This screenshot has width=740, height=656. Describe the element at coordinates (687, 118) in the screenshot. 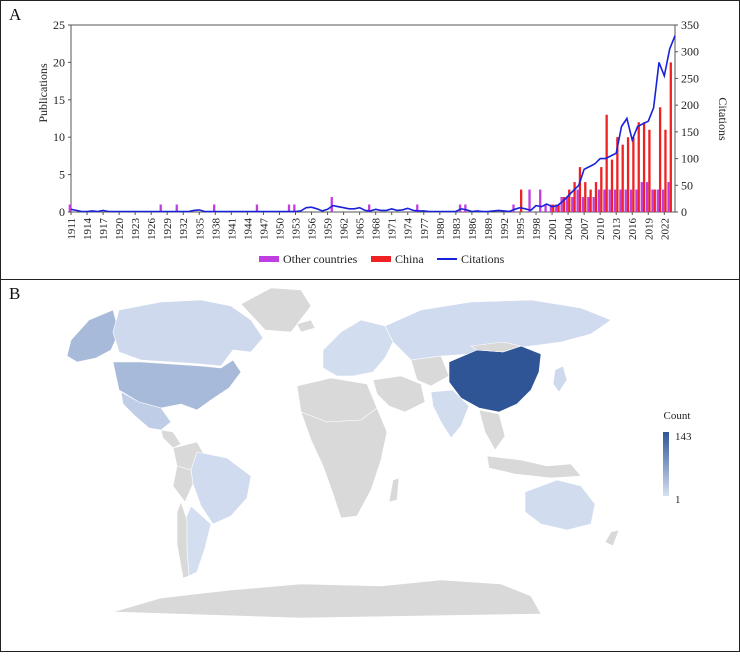

I see `y2-axis-ticks: 0 50 100 150 200 250 300 350` at that location.